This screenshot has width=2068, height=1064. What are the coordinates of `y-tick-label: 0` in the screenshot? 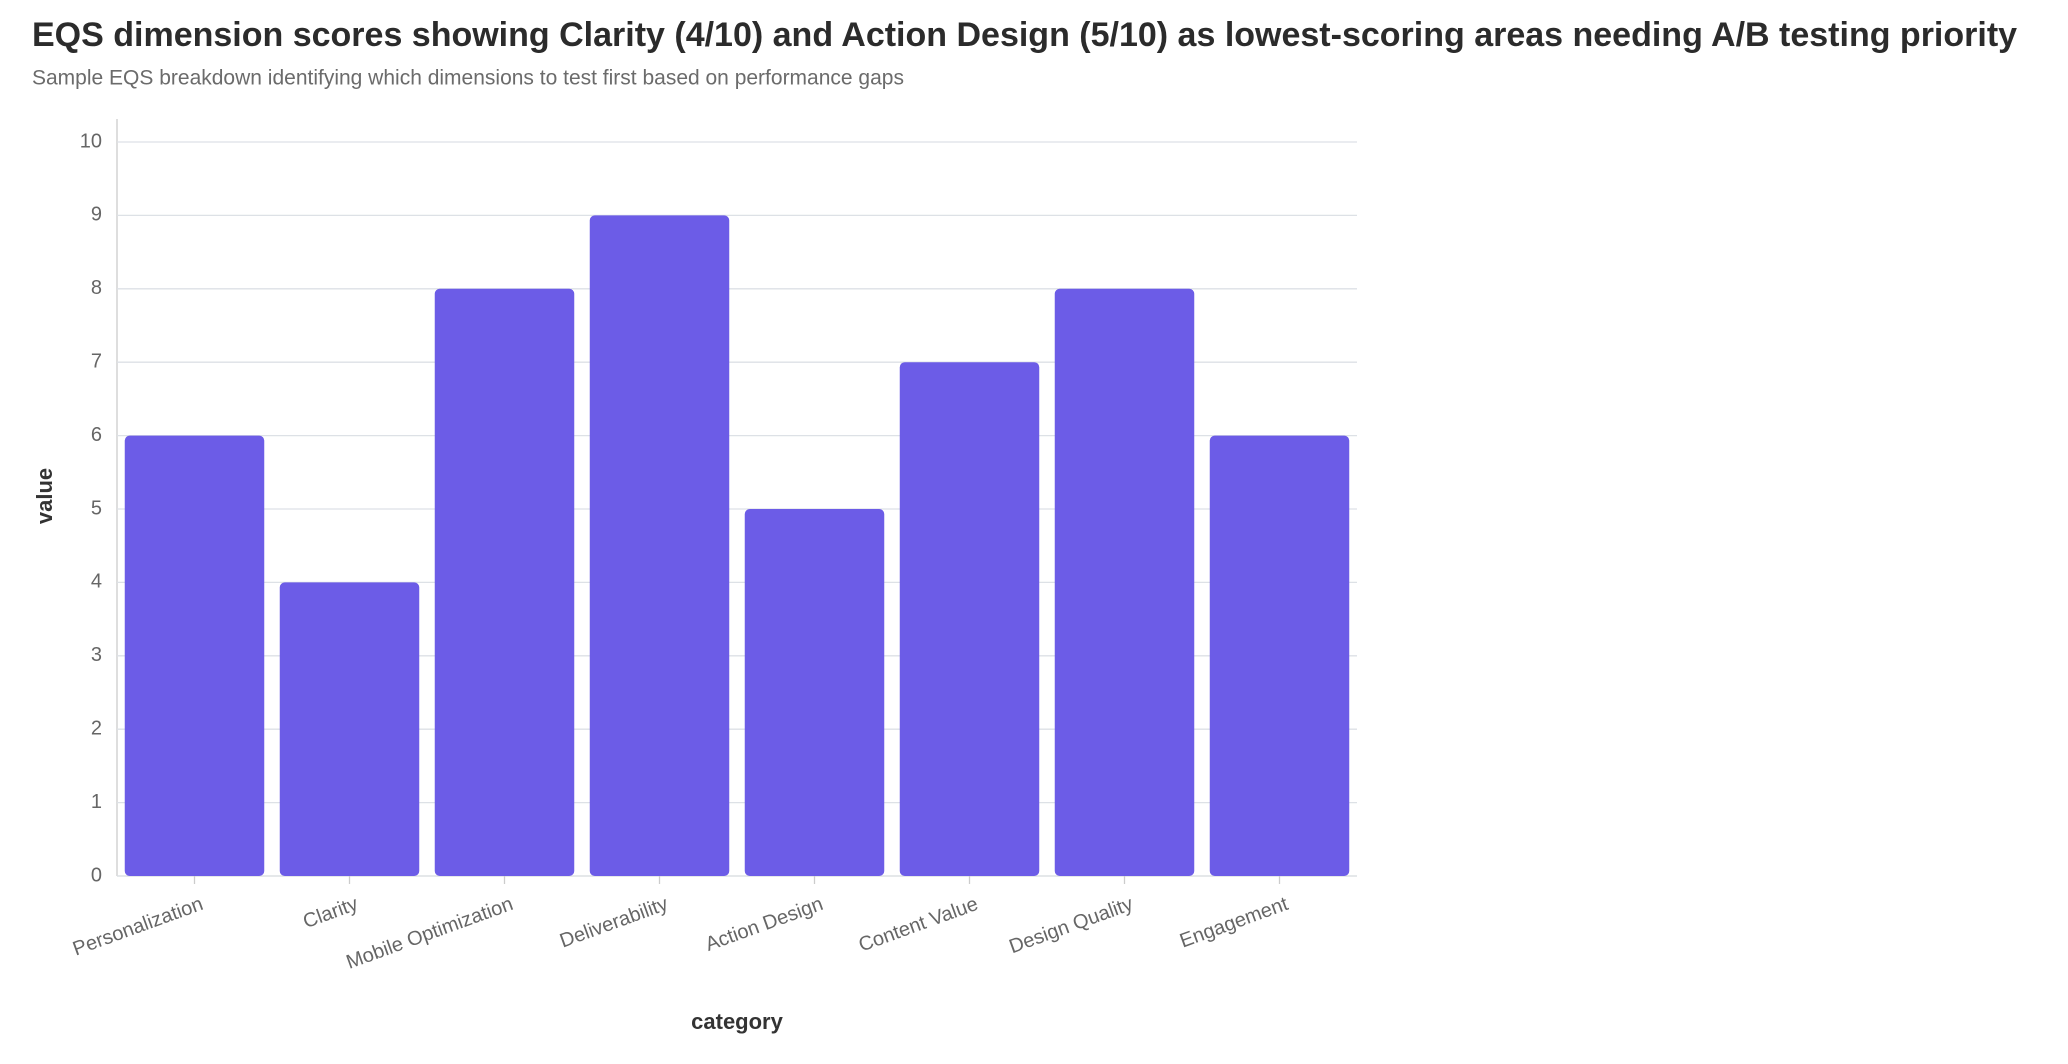 It's located at (96, 875).